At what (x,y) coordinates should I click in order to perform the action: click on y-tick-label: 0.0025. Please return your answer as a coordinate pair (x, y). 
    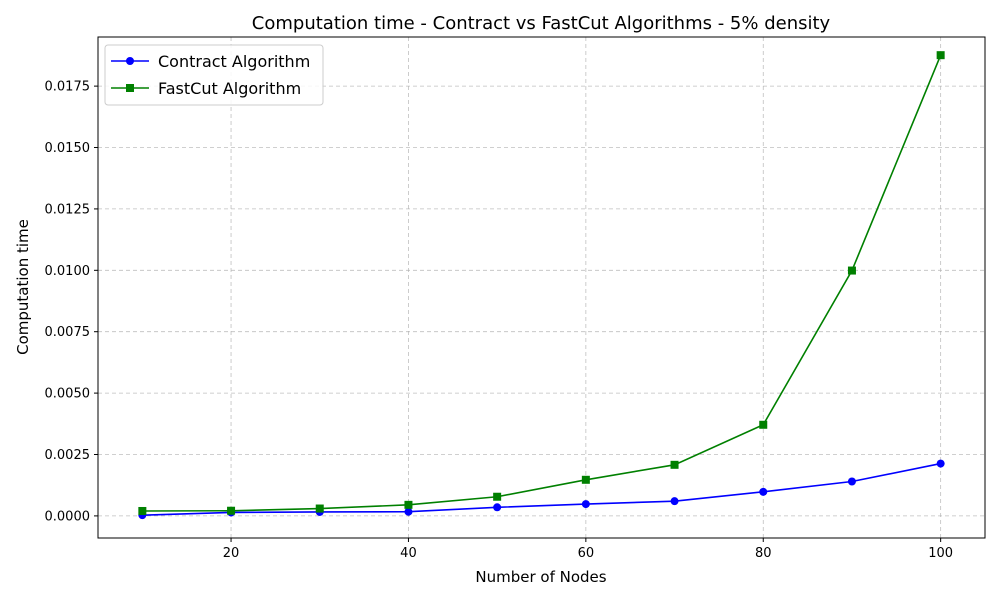
    Looking at the image, I should click on (68, 455).